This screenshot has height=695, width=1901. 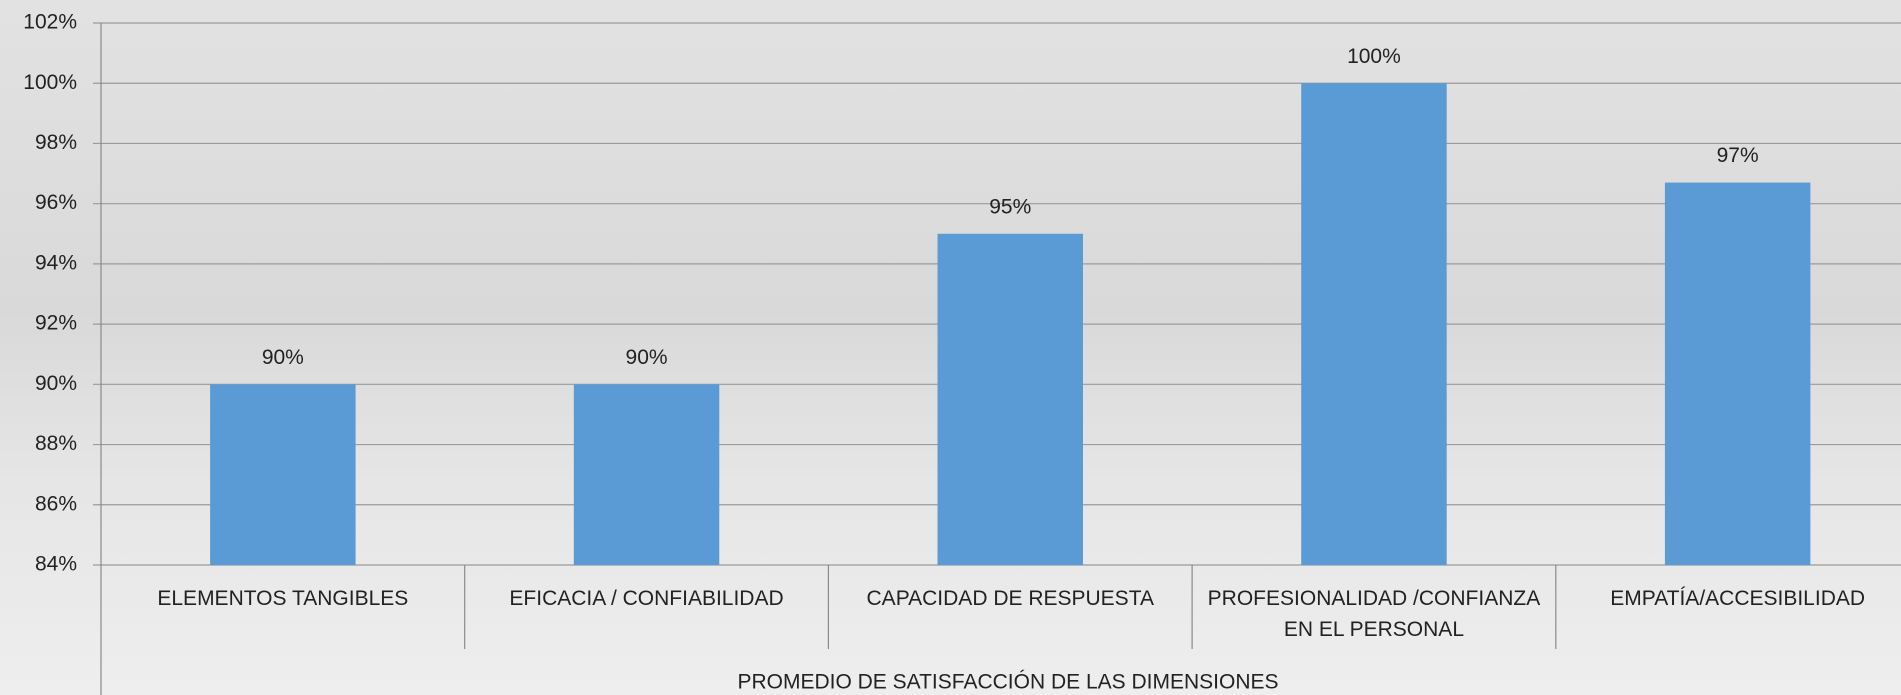 What do you see at coordinates (56, 443) in the screenshot?
I see `y-tick-label: 88%` at bounding box center [56, 443].